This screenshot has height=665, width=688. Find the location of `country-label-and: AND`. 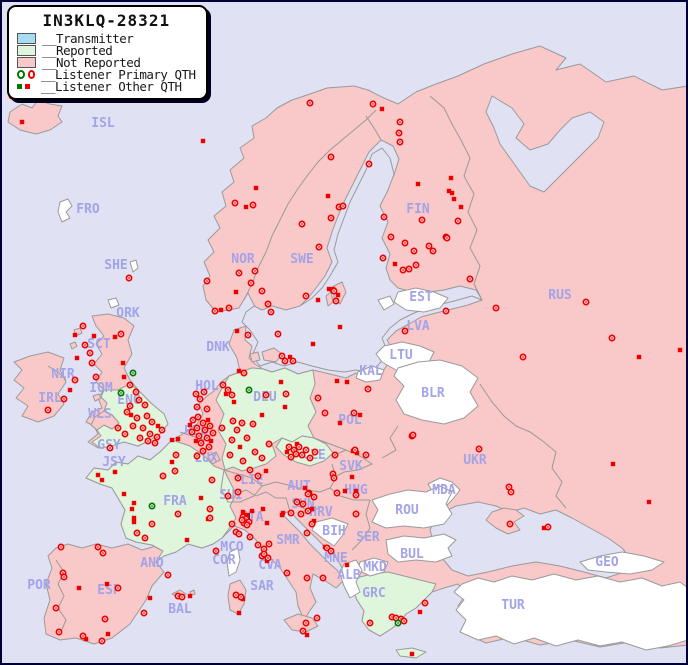

country-label-and: AND is located at coordinates (152, 563).